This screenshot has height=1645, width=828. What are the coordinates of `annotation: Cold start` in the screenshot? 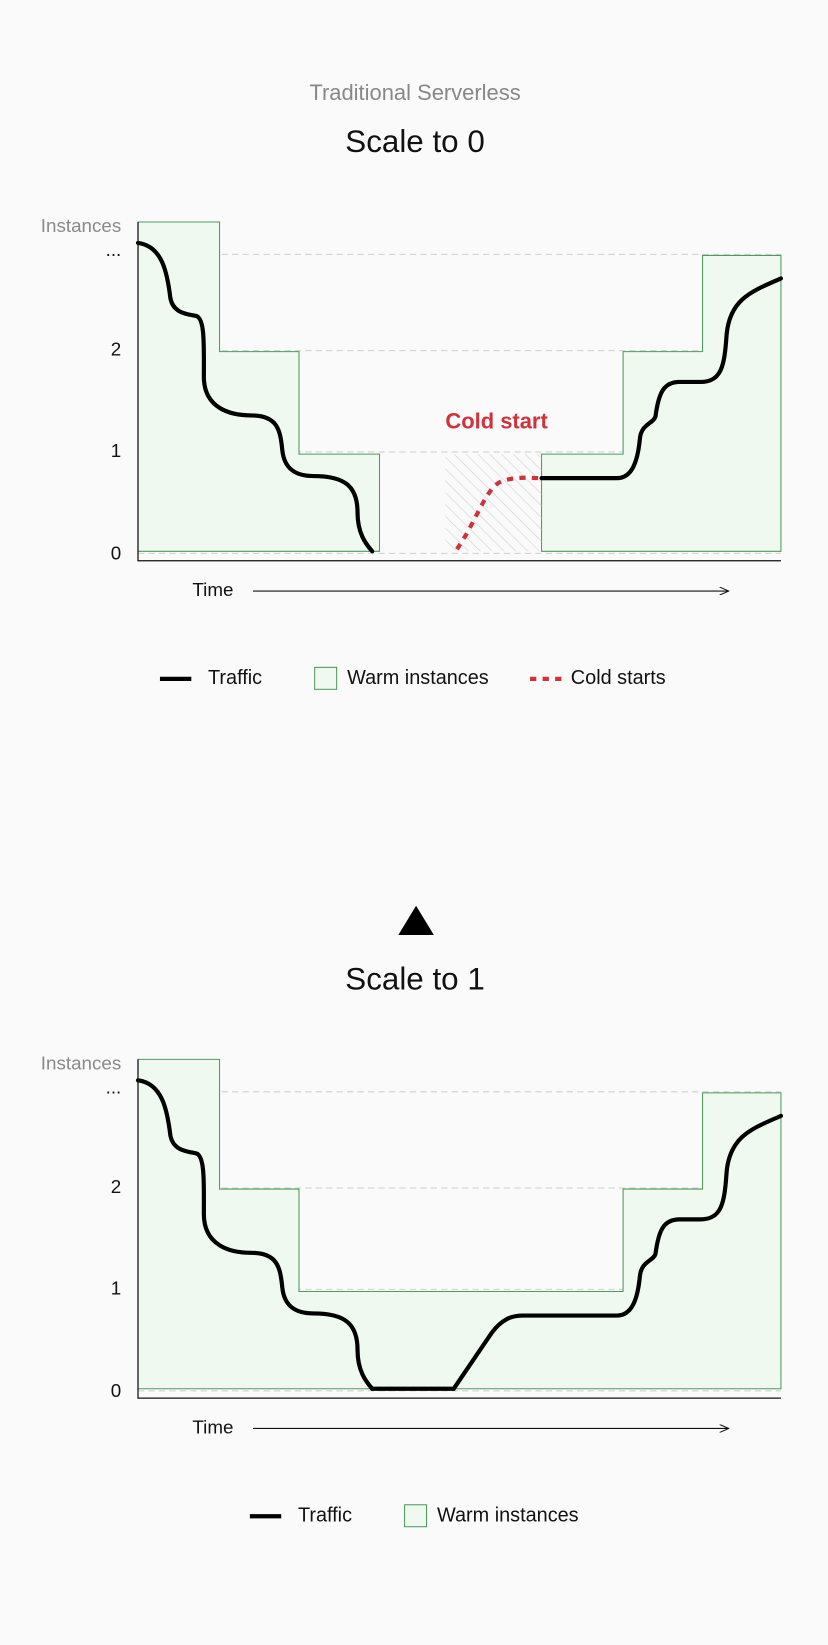 It's located at (496, 421).